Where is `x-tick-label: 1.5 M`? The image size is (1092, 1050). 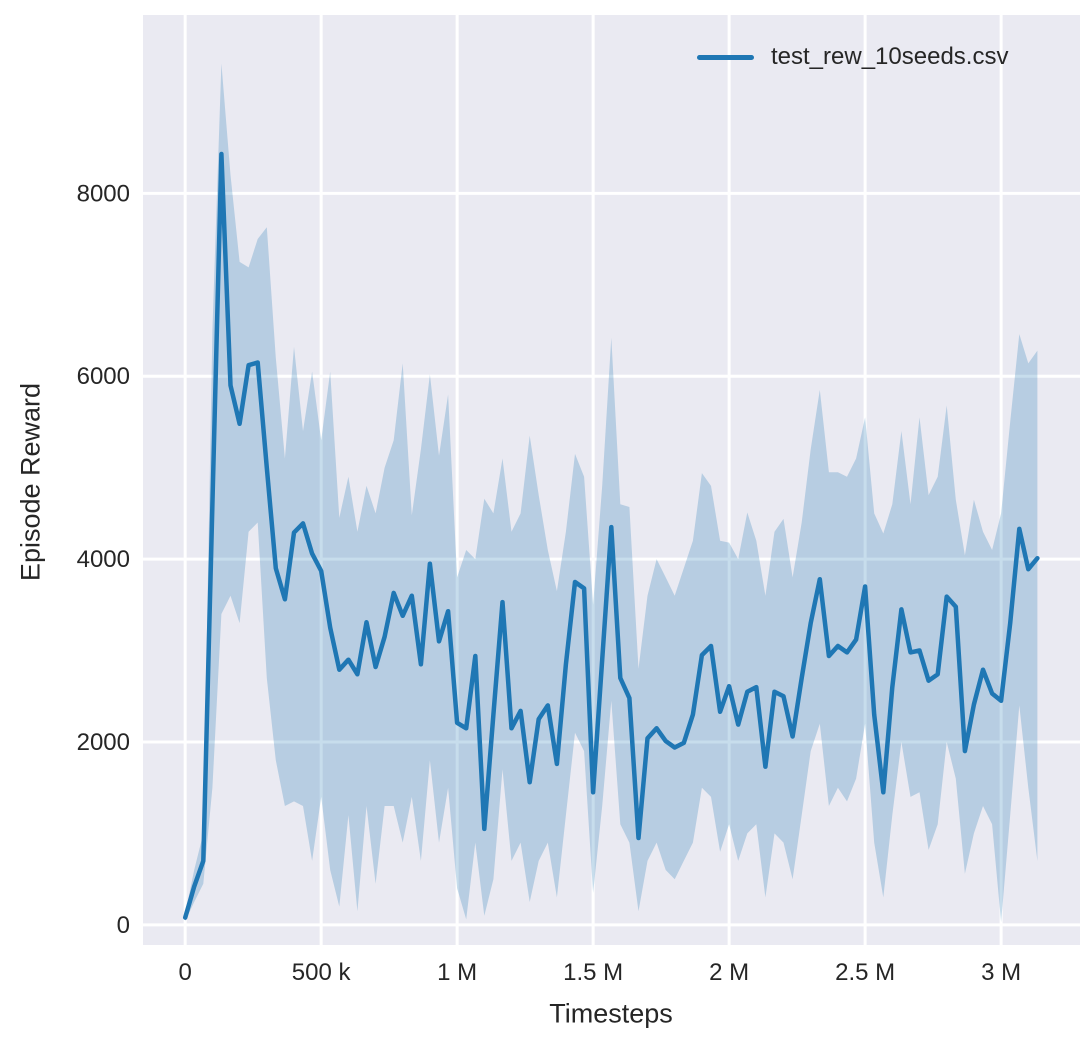
x-tick-label: 1.5 M is located at coordinates (593, 972).